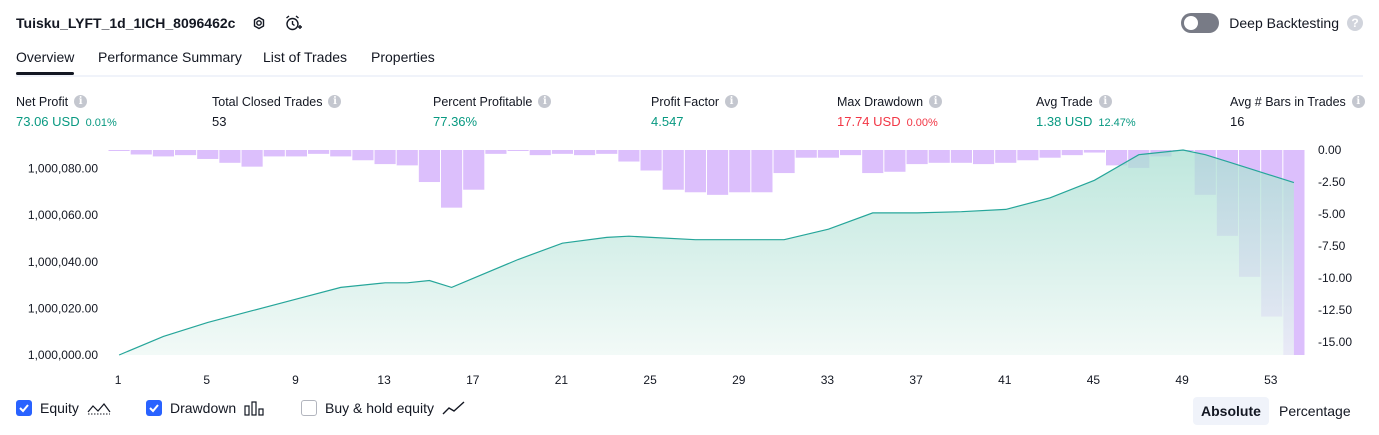  Describe the element at coordinates (126, 23) in the screenshot. I see `strategy-title: Tuisku_LYFT_1d_1ICH_8096462c` at that location.